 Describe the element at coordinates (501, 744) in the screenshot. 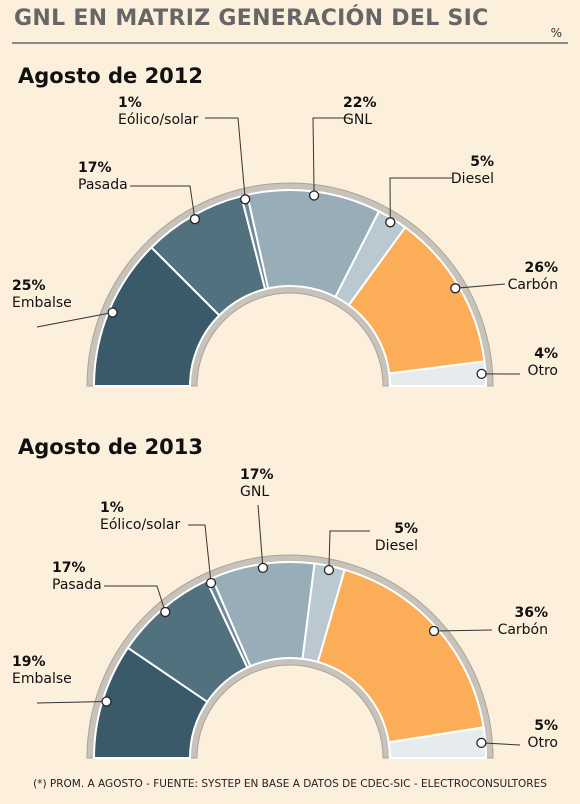

I see `leader-line-otro` at that location.